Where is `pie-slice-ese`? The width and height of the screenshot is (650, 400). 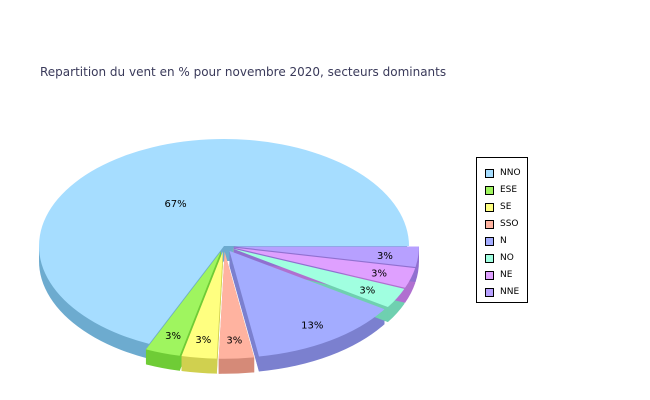 pie-slice-ese is located at coordinates (183, 303).